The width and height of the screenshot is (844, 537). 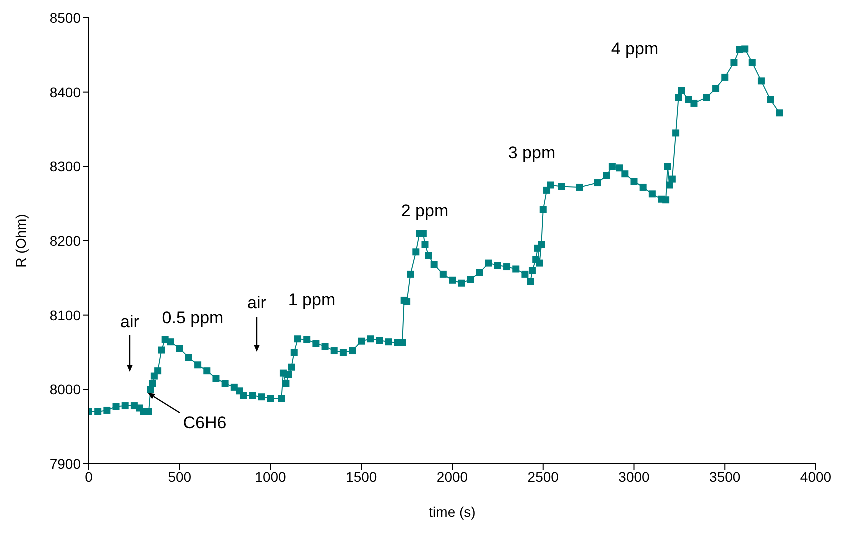 What do you see at coordinates (66, 464) in the screenshot?
I see `y-tick-label: 7900` at bounding box center [66, 464].